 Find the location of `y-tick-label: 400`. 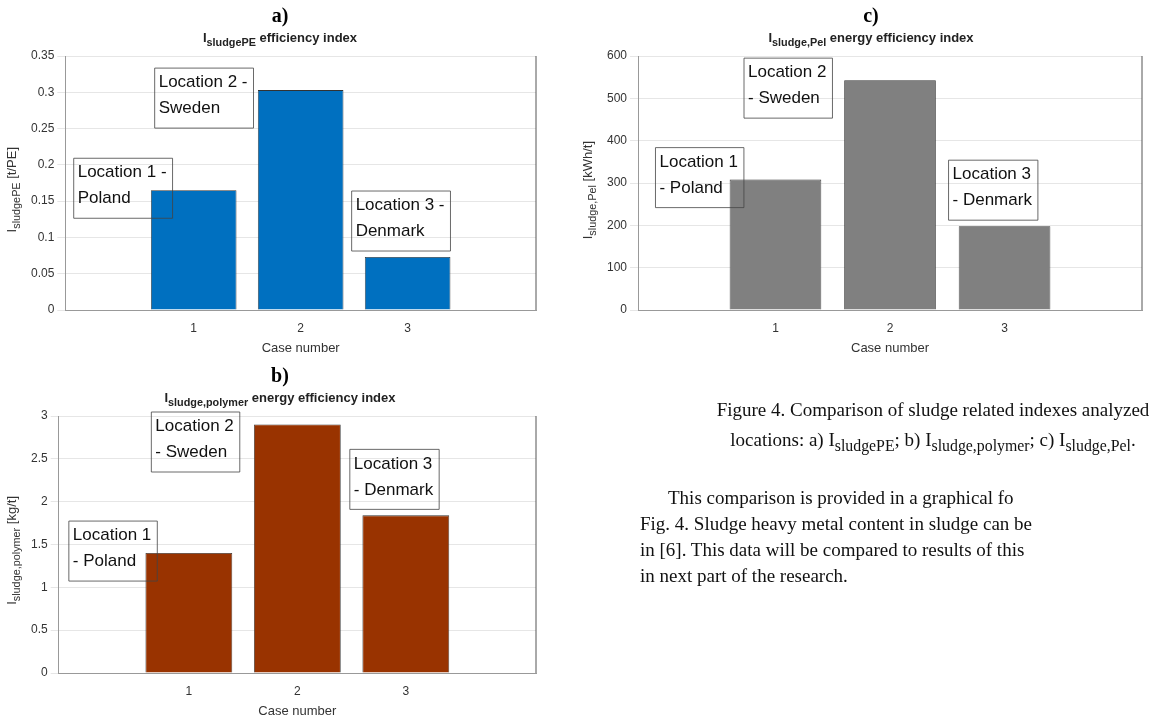

y-tick-label: 400 is located at coordinates (617, 139).